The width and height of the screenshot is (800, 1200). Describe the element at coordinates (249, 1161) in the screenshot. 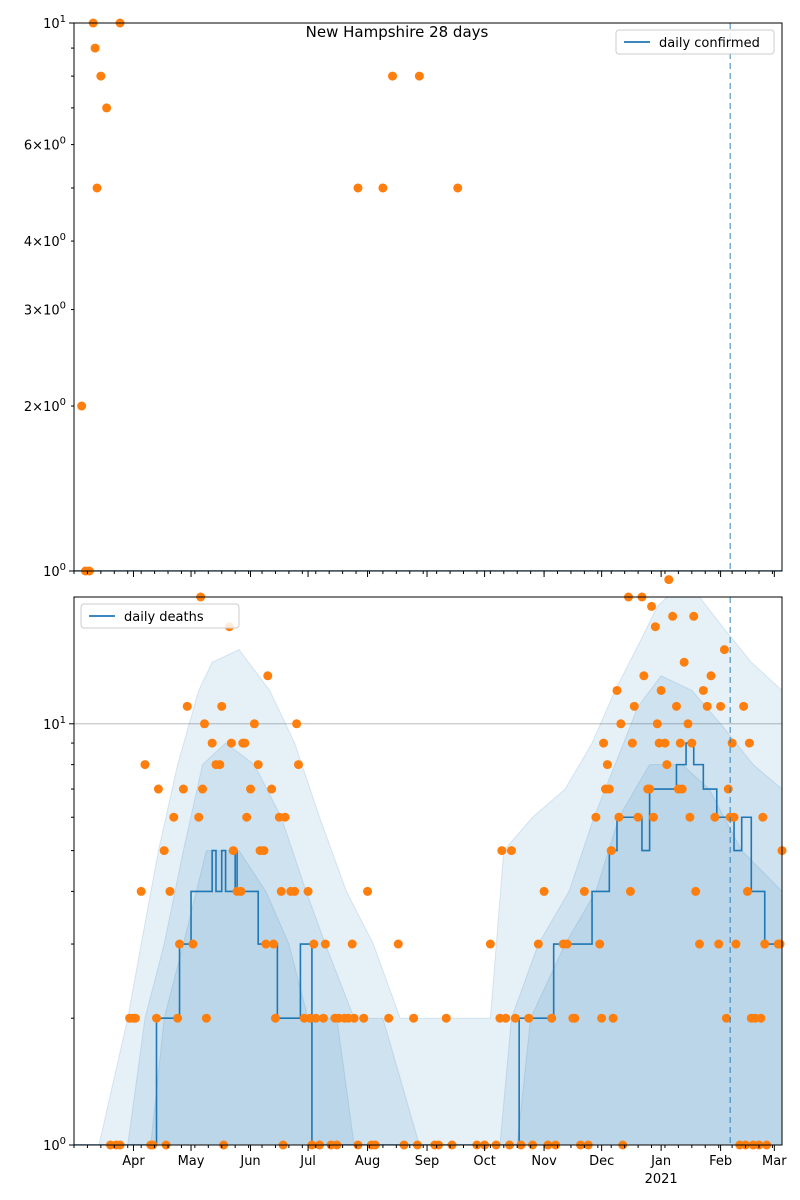

I see `x-tick-label: Jun` at that location.